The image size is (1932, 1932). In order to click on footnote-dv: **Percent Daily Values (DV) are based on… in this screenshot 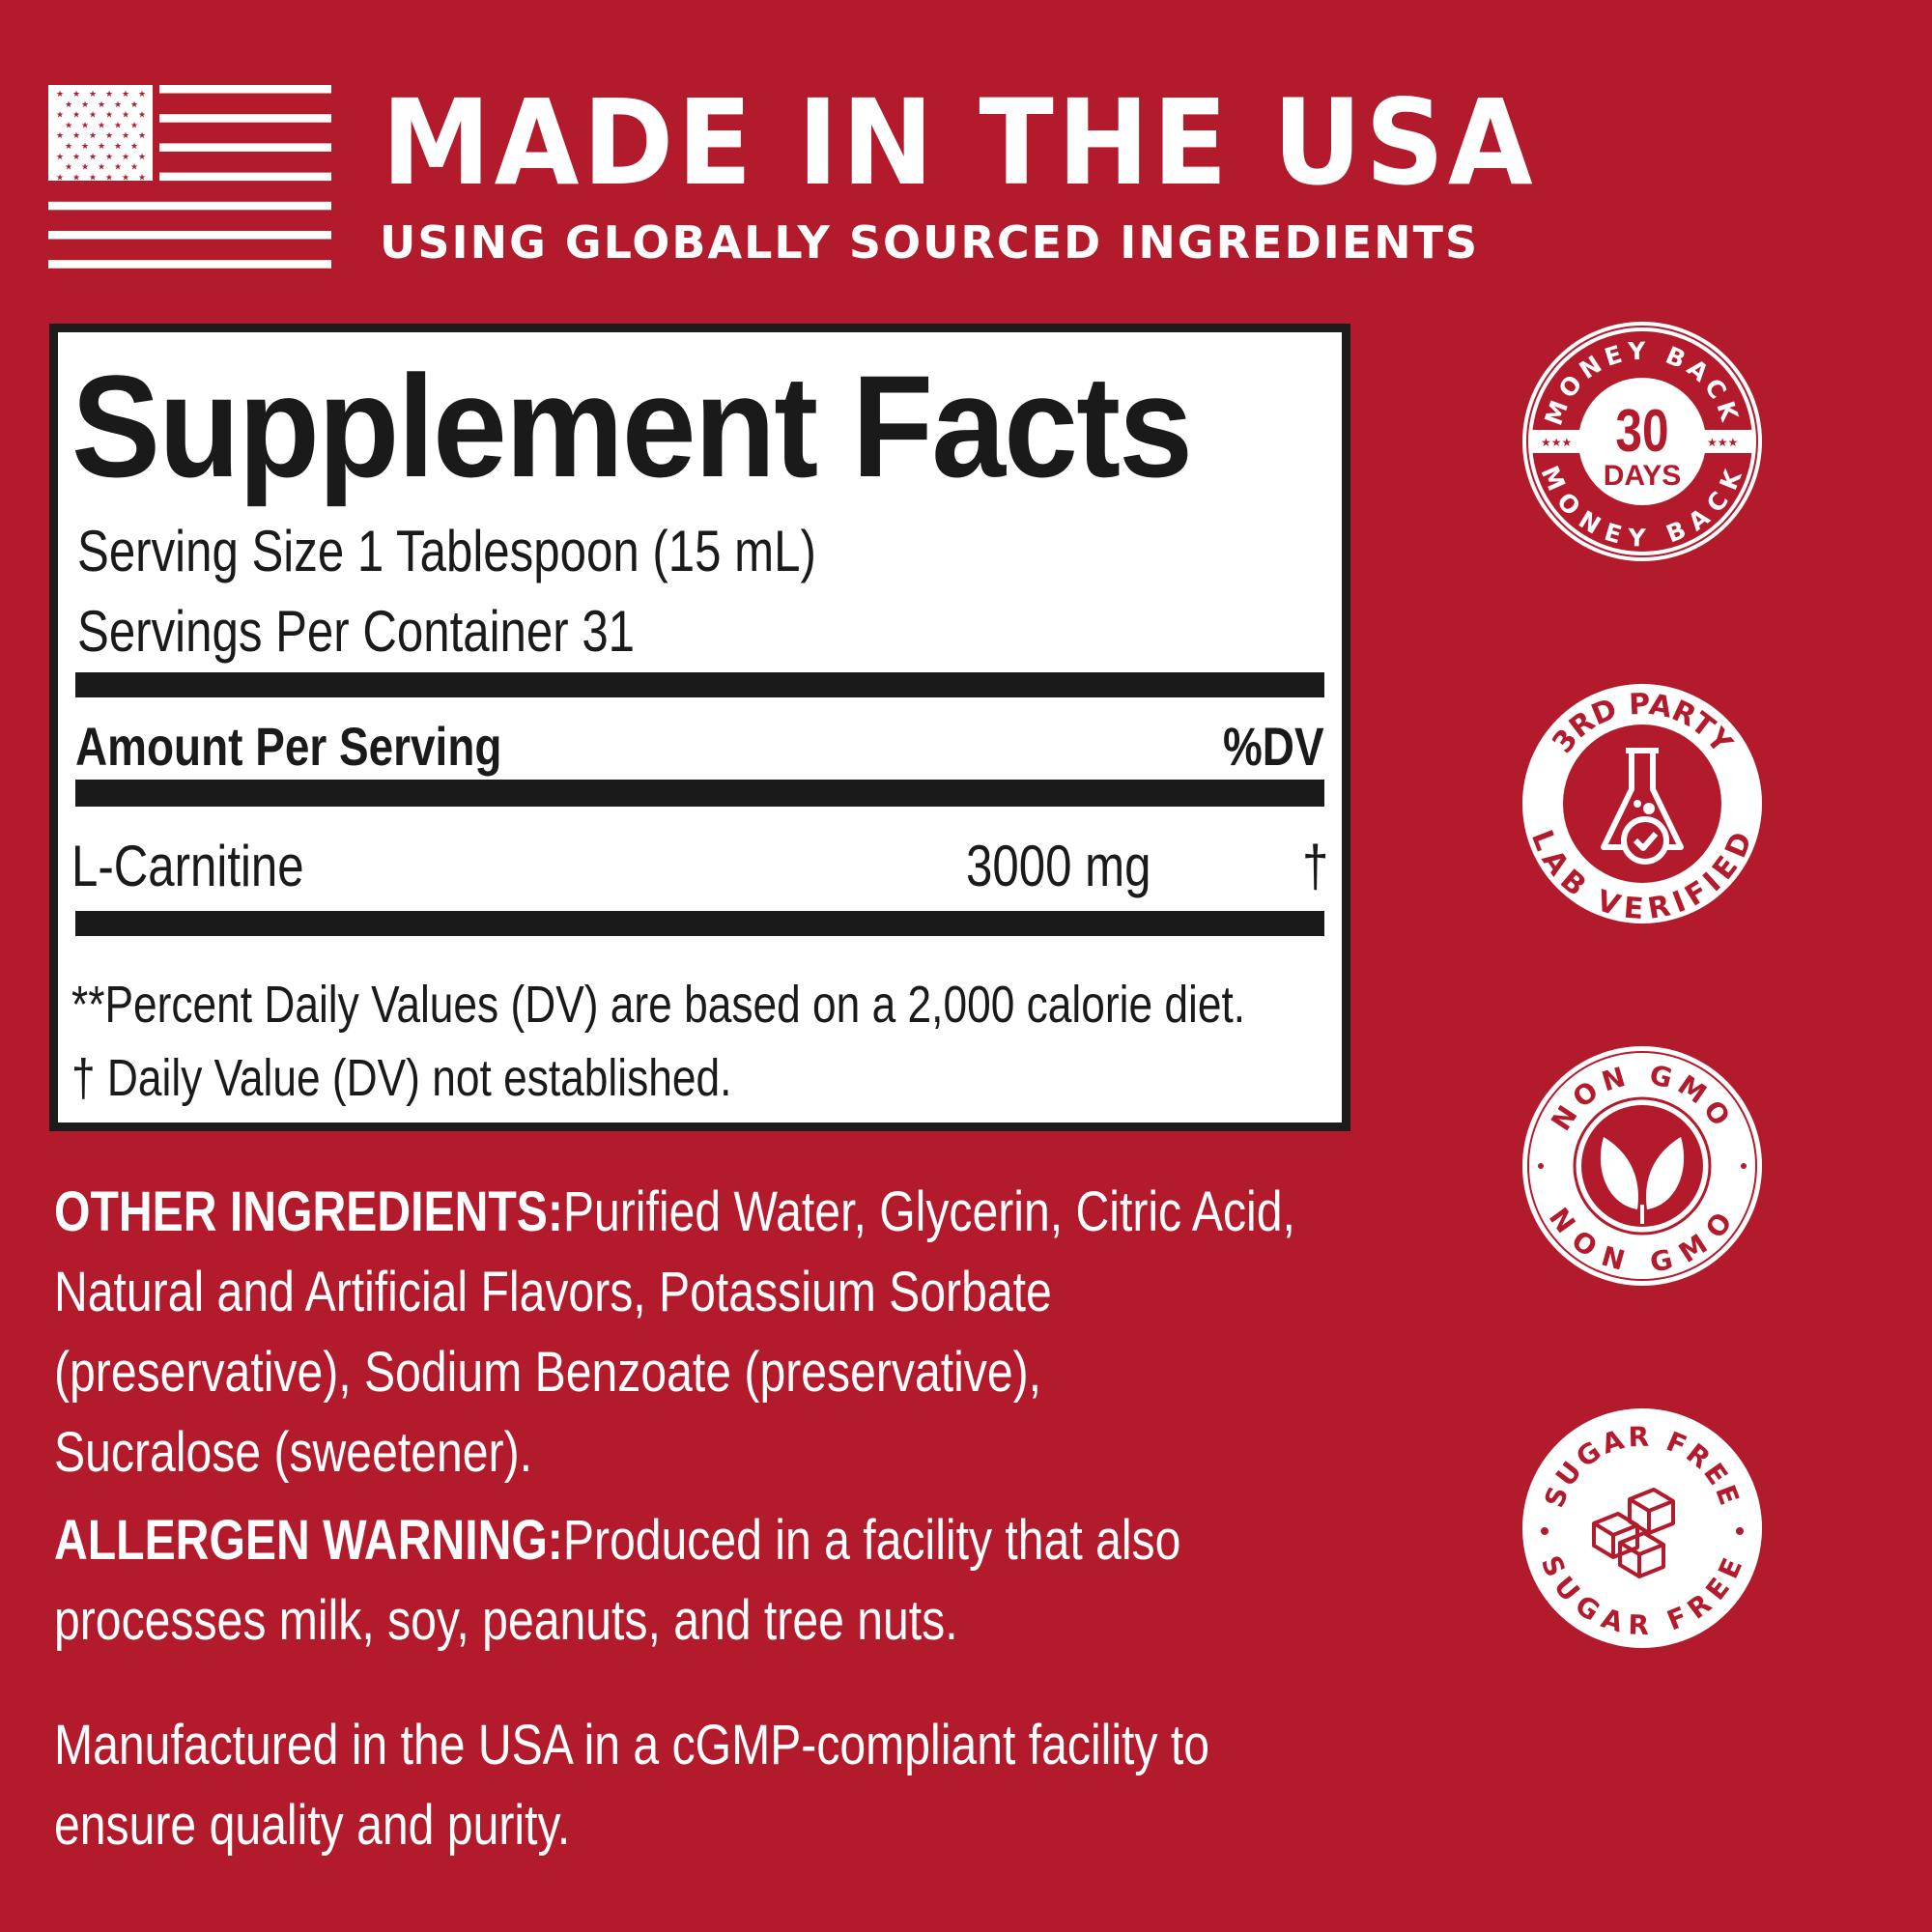, I will do `click(658, 1005)`.